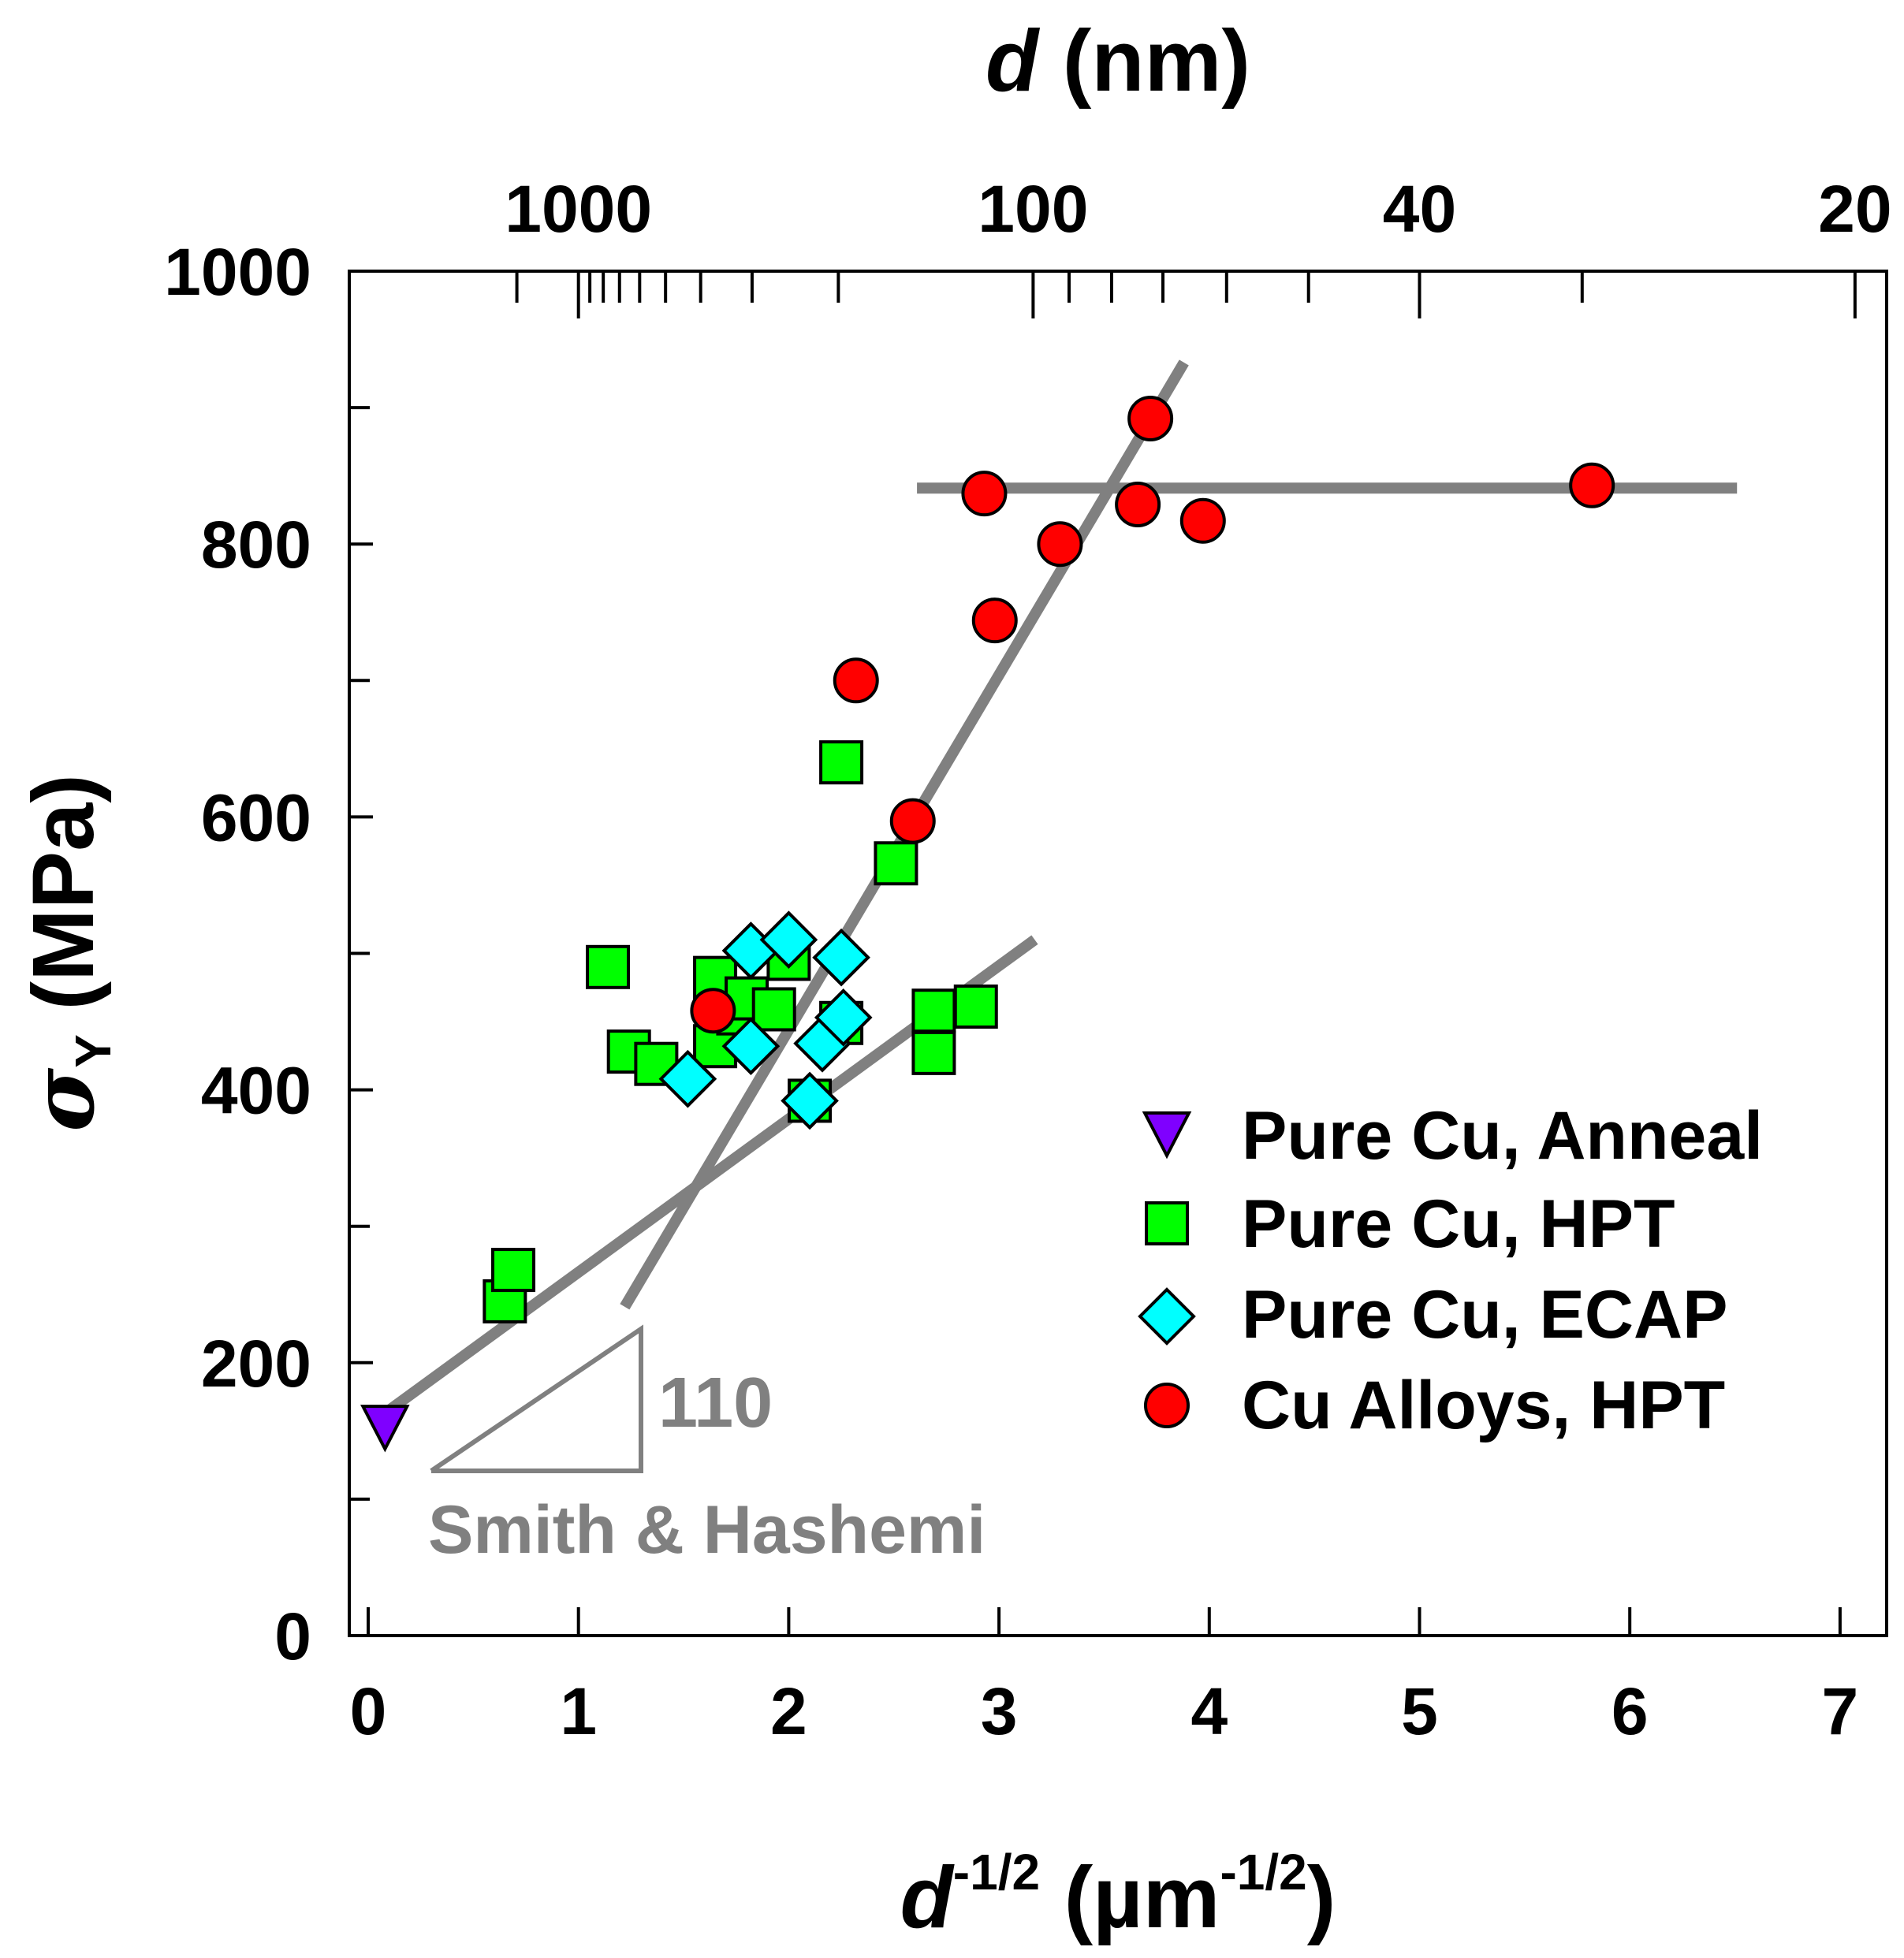 Image resolution: width=1904 pixels, height=1958 pixels. I want to click on x-tick-label-2: 2, so click(788, 1711).